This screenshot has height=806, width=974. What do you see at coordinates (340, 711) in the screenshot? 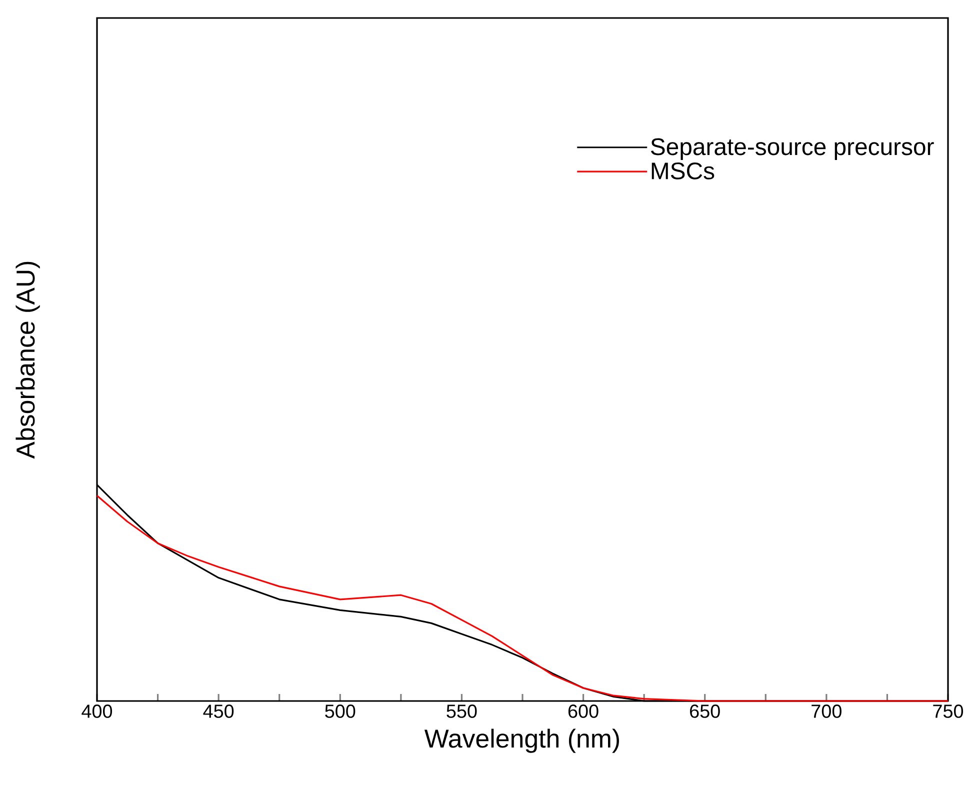
I see `x-tick-label: 500` at bounding box center [340, 711].